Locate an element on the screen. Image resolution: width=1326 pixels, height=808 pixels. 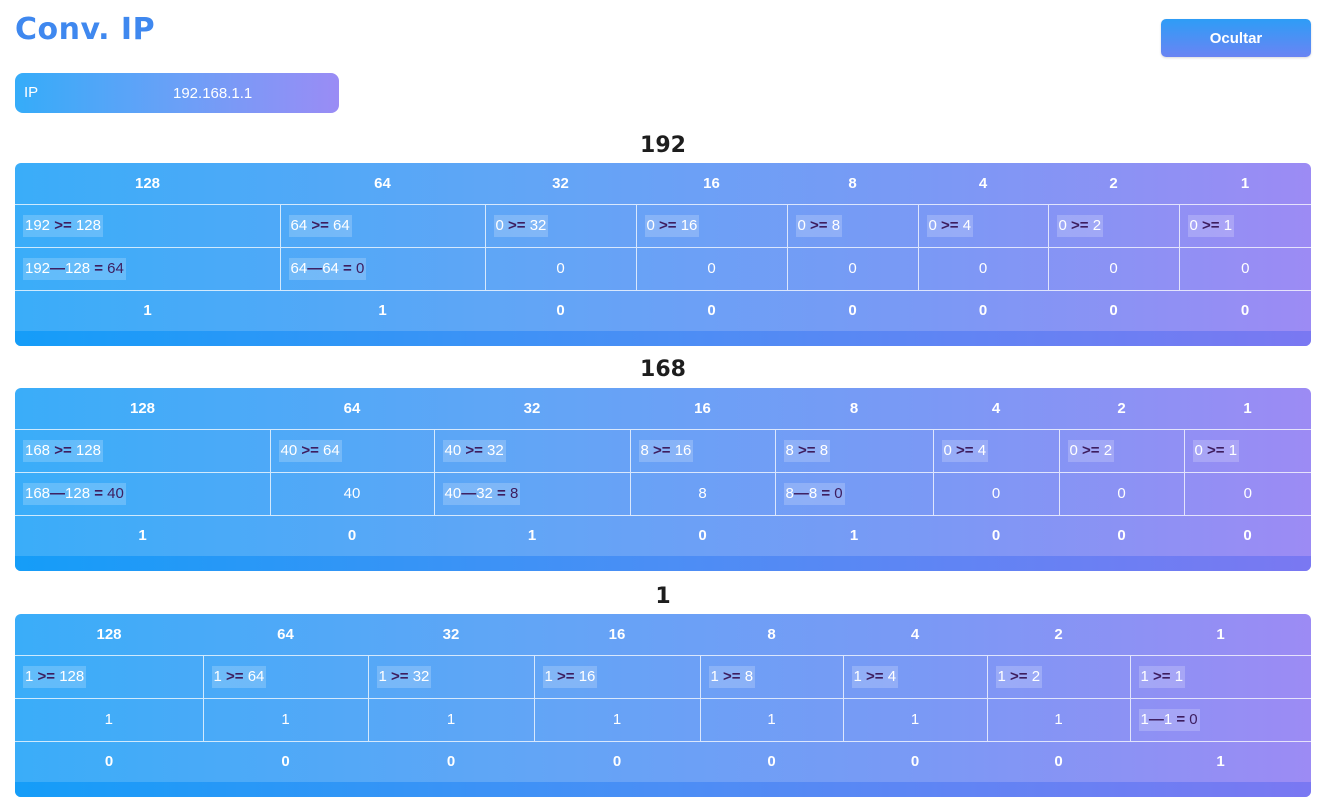
remaining-value-cell: 8 is located at coordinates (702, 493).